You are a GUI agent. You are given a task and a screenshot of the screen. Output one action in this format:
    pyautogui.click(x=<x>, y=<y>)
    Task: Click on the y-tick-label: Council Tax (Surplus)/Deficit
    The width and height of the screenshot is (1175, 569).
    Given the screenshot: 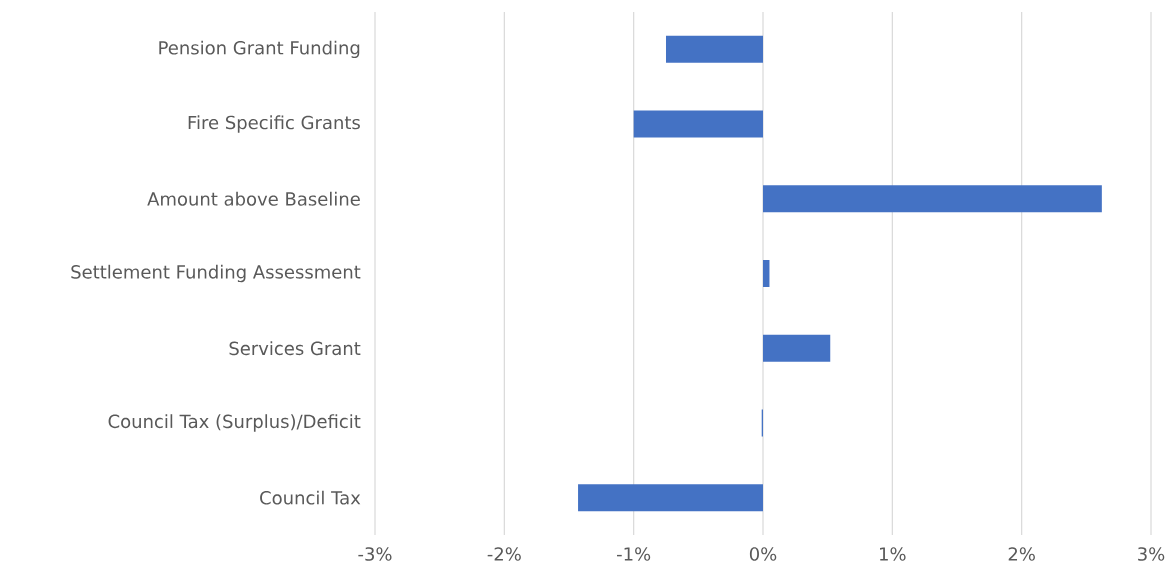 What is the action you would take?
    pyautogui.click(x=234, y=423)
    